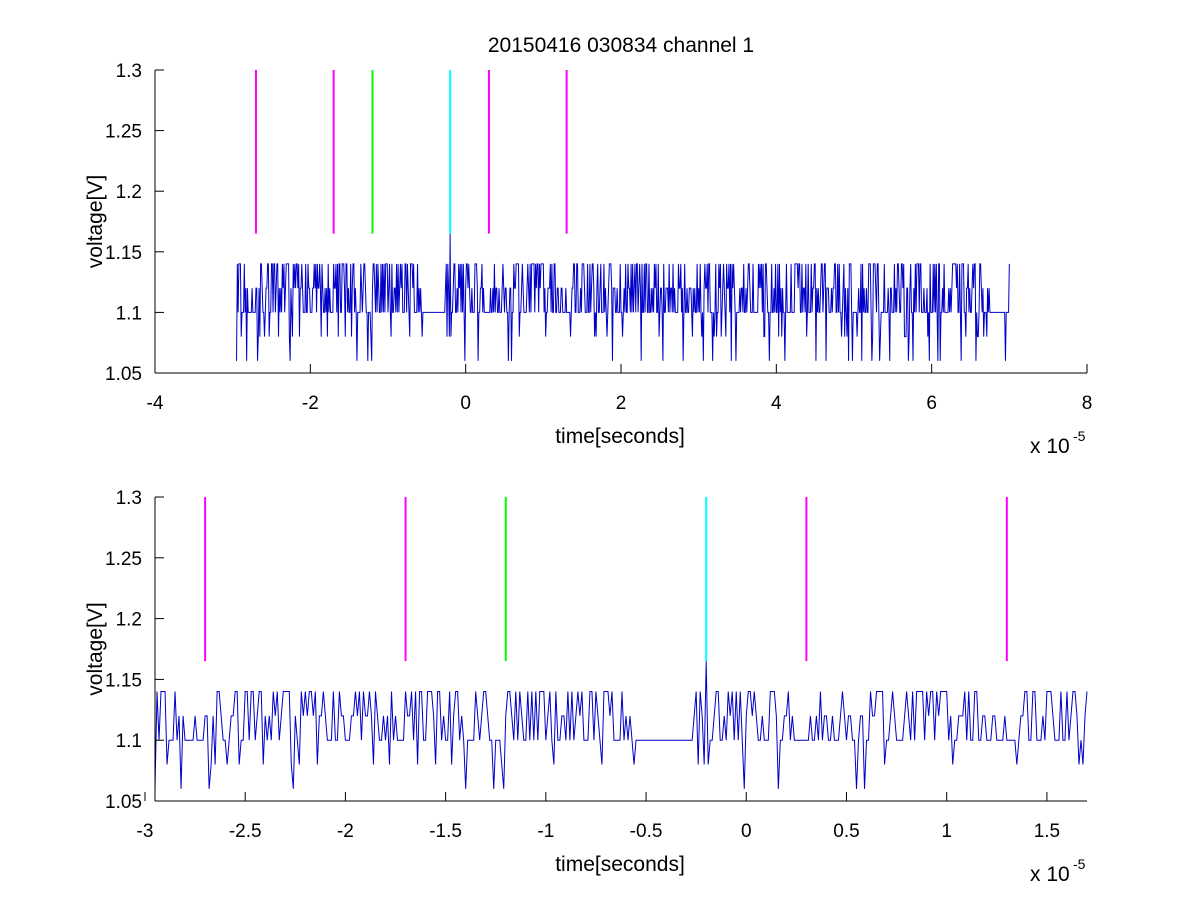 The height and width of the screenshot is (901, 1200). Describe the element at coordinates (646, 831) in the screenshot. I see `x-tick-label: -0.5` at that location.